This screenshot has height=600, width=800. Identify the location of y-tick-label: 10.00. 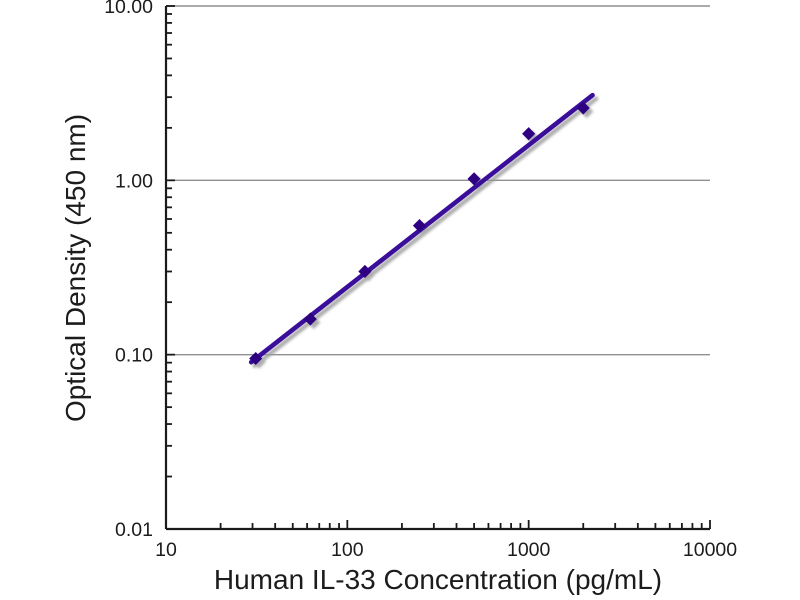
(128, 9).